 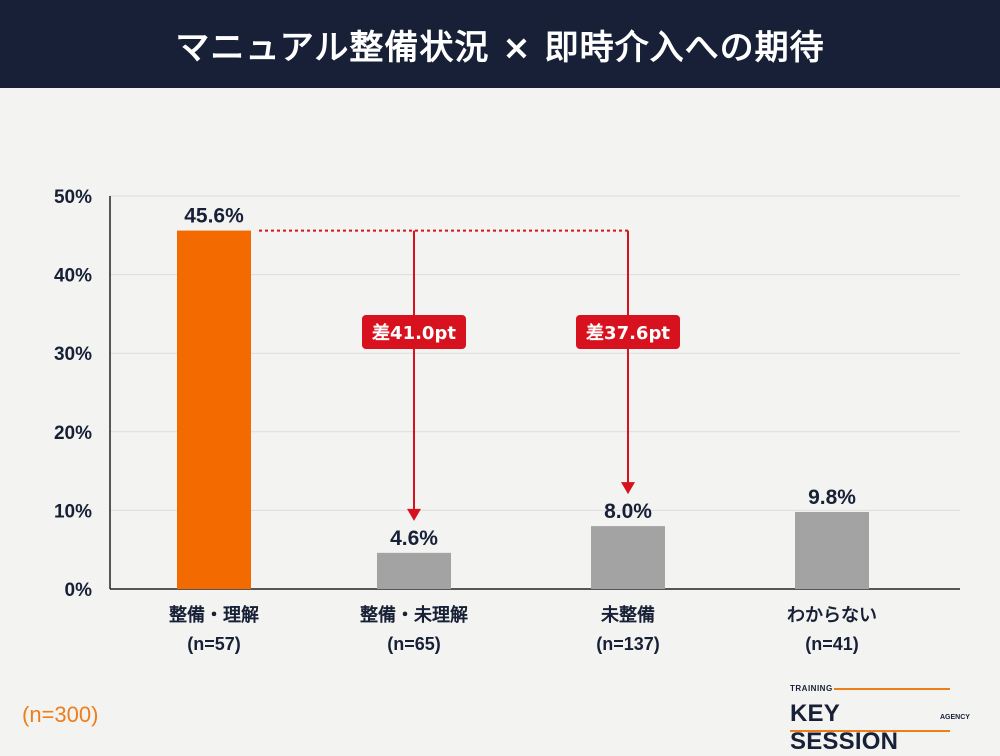 I want to click on logo-main-text: KEY SESSION, so click(x=844, y=727).